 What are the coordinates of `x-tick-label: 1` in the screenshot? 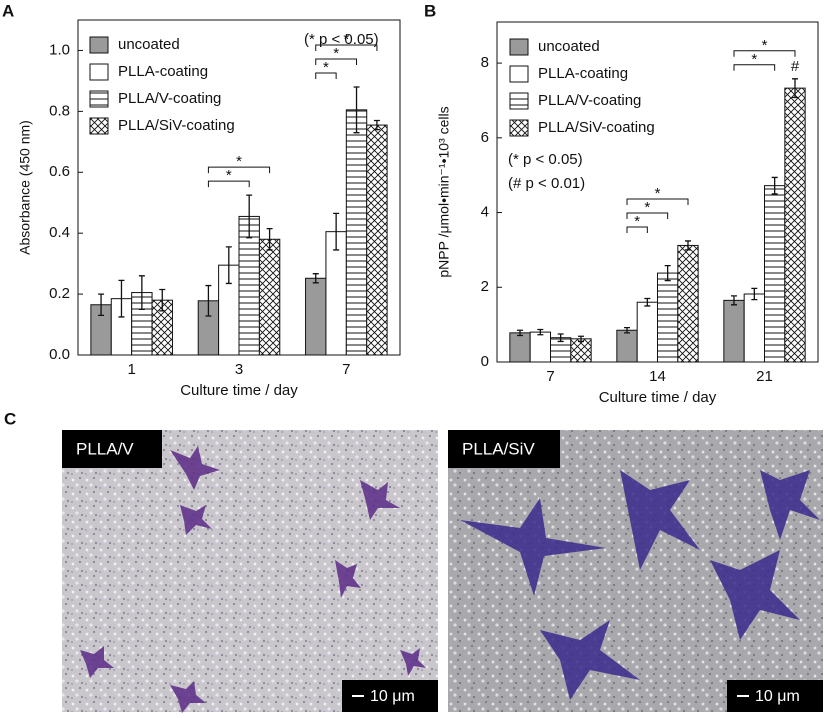 It's located at (131, 369).